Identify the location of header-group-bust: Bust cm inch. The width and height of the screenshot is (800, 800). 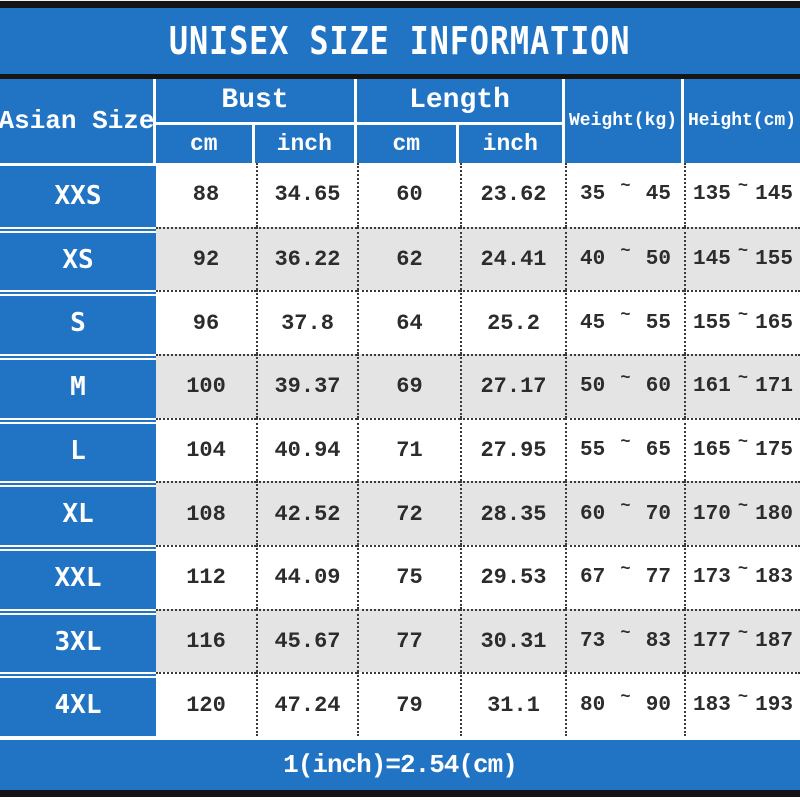
(256, 121).